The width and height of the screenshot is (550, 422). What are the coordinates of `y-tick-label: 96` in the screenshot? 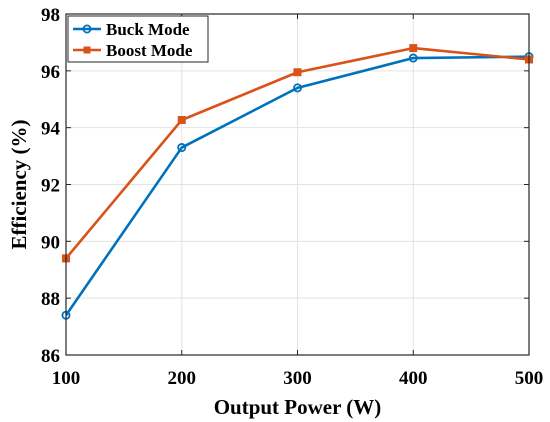 It's located at (50, 72).